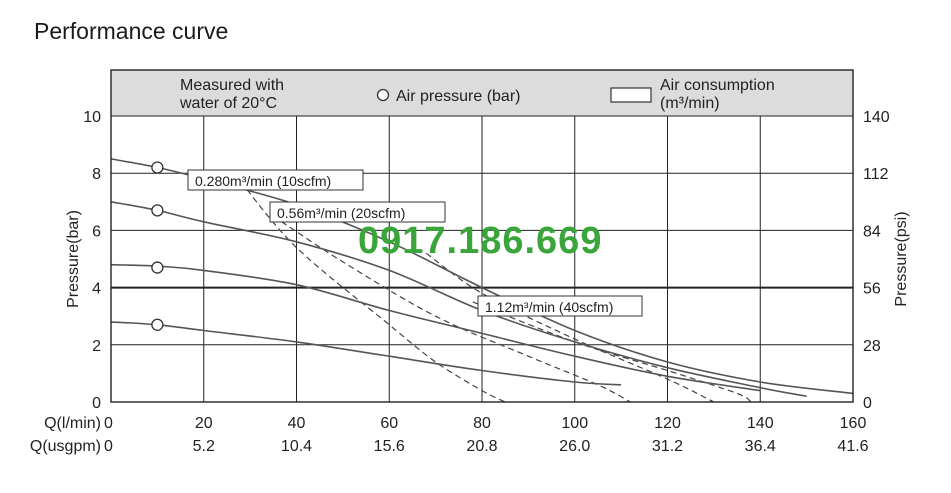 This screenshot has width=951, height=493. Describe the element at coordinates (204, 423) in the screenshot. I see `x-tick-lmin: 20` at that location.